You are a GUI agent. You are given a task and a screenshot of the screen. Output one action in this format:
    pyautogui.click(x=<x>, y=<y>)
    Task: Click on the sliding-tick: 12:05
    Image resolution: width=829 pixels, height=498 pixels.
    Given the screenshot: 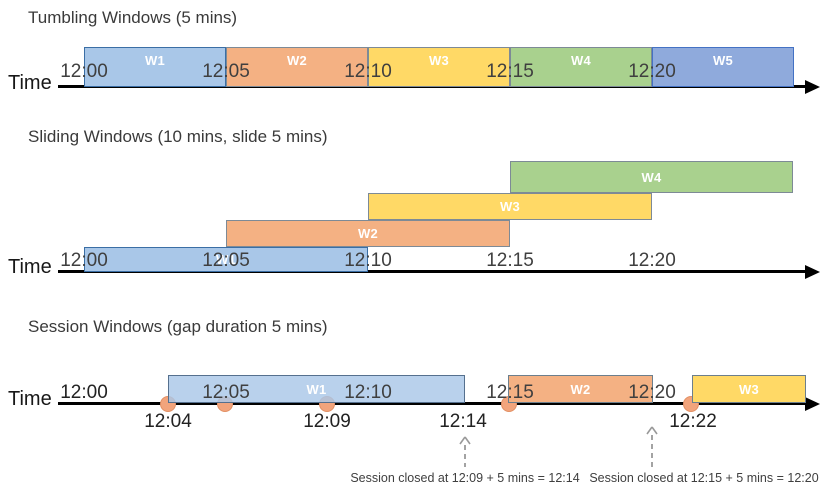 What is the action you would take?
    pyautogui.click(x=226, y=260)
    